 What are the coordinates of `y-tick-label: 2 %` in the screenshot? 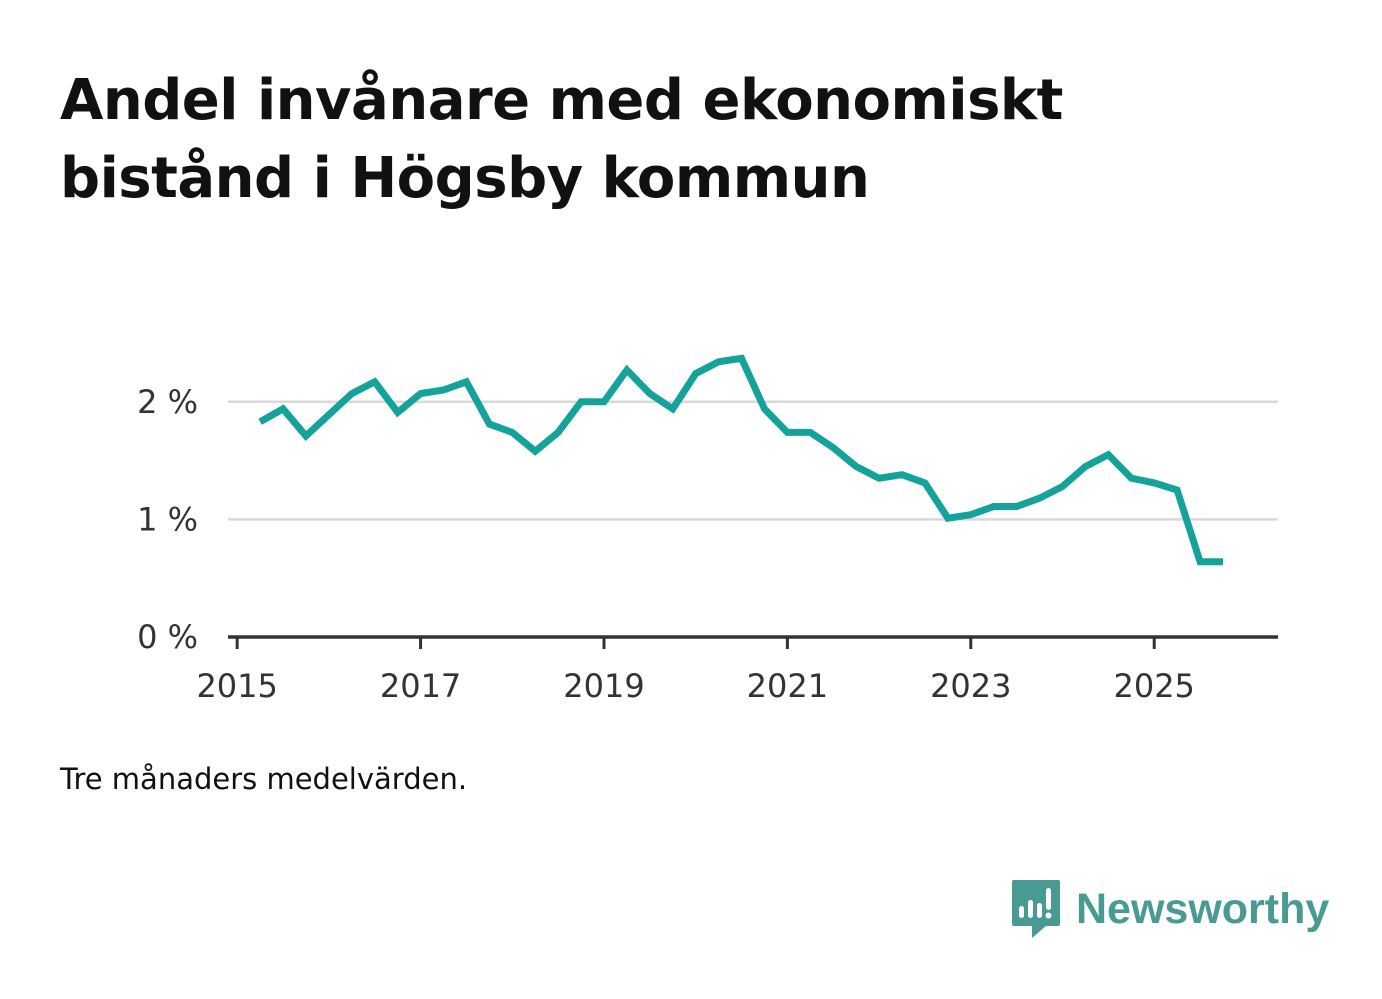 It's located at (167, 402).